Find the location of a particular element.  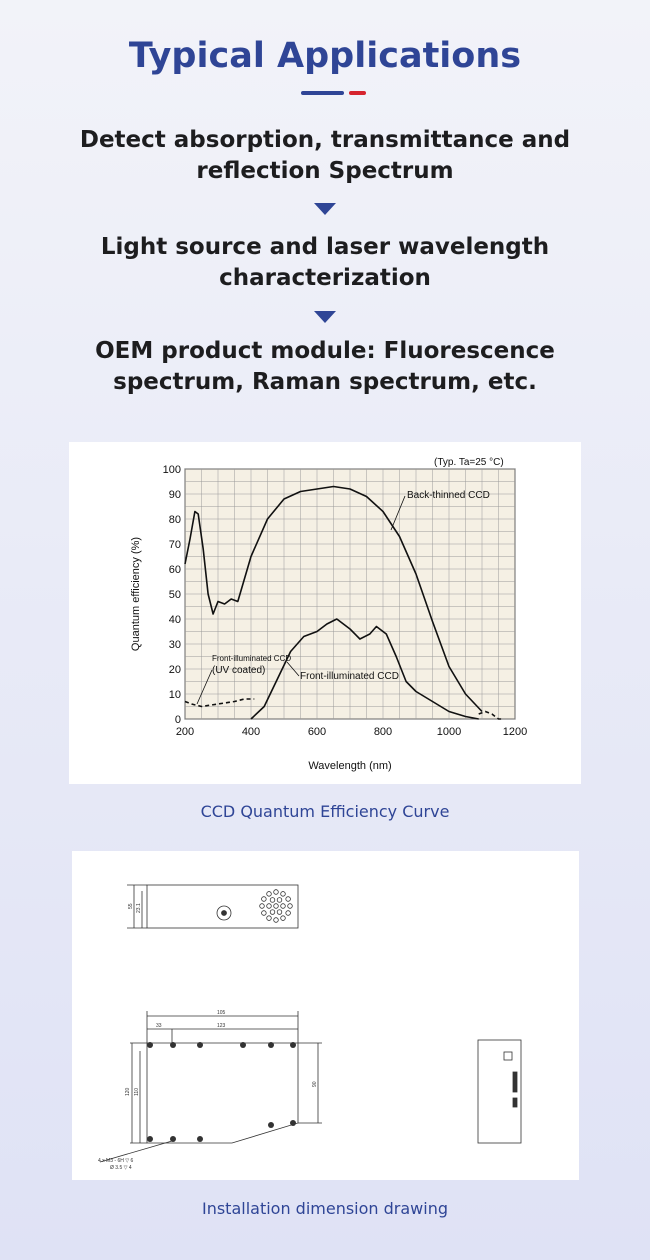

application-1-line1: Detect absorption, transmittance and is located at coordinates (325, 140).